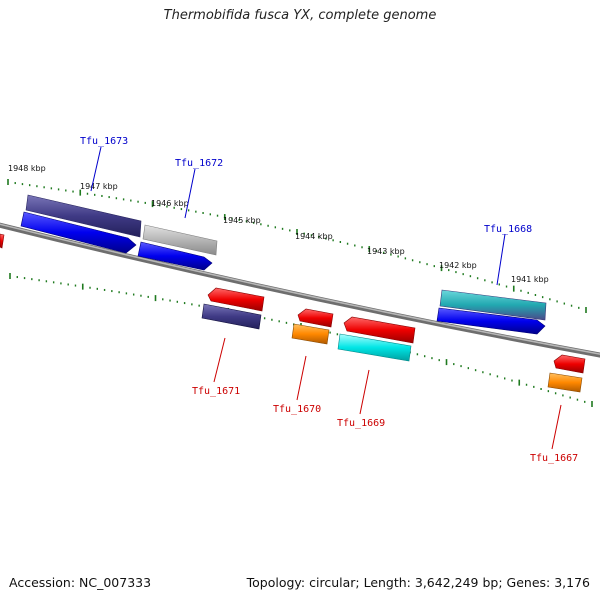 This screenshot has width=600, height=600. What do you see at coordinates (2, 241) in the screenshot?
I see `feature-left-edge-partial` at bounding box center [2, 241].